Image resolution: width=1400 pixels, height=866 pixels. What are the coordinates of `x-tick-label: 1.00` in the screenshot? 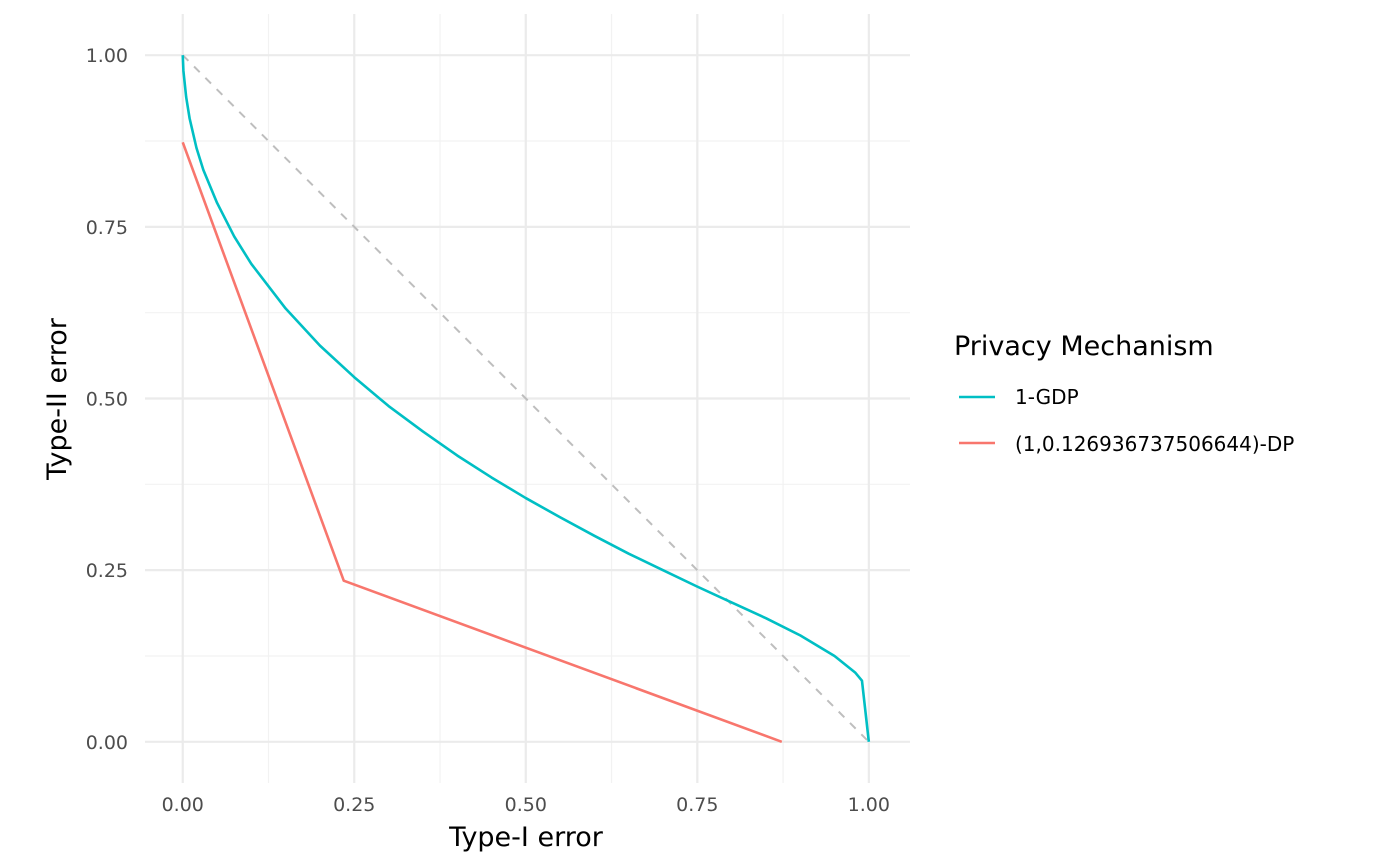 It's located at (869, 805).